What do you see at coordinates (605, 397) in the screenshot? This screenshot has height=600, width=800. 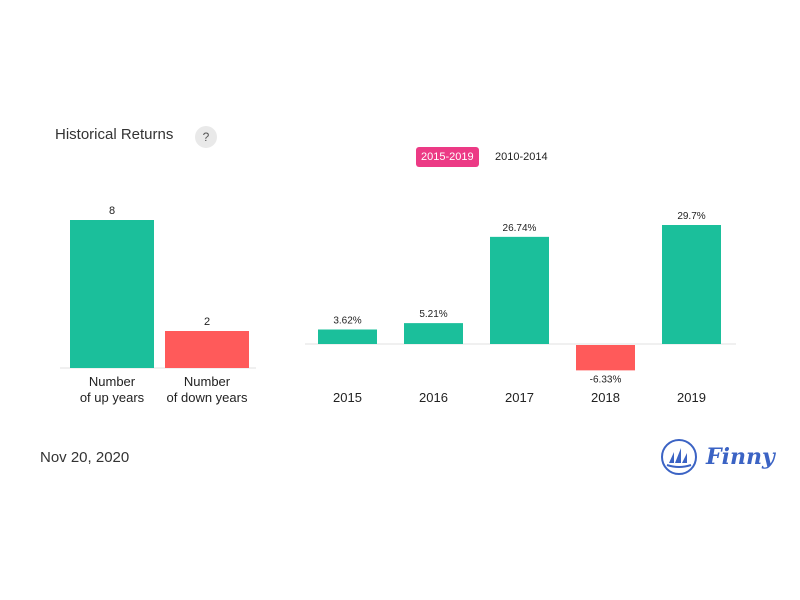 I see `year-label: 2018` at bounding box center [605, 397].